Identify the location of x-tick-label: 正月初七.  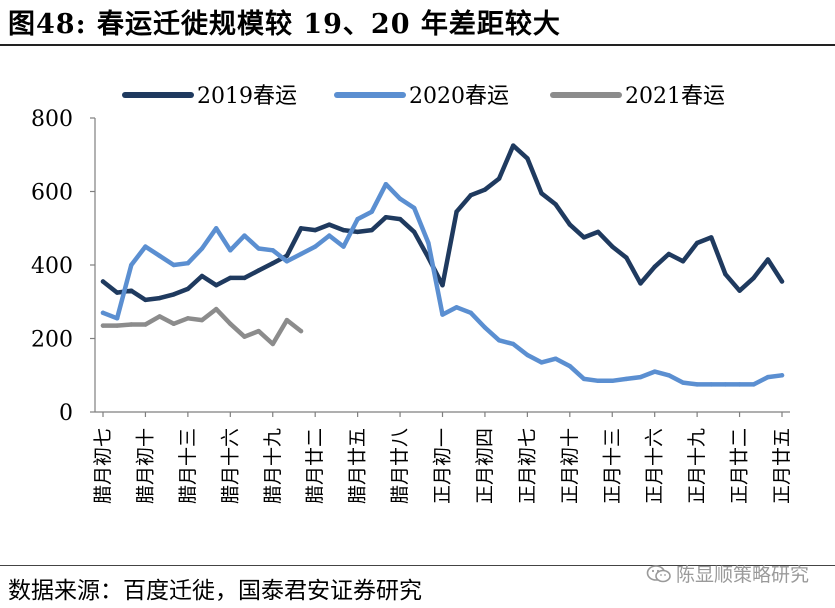
(527, 466).